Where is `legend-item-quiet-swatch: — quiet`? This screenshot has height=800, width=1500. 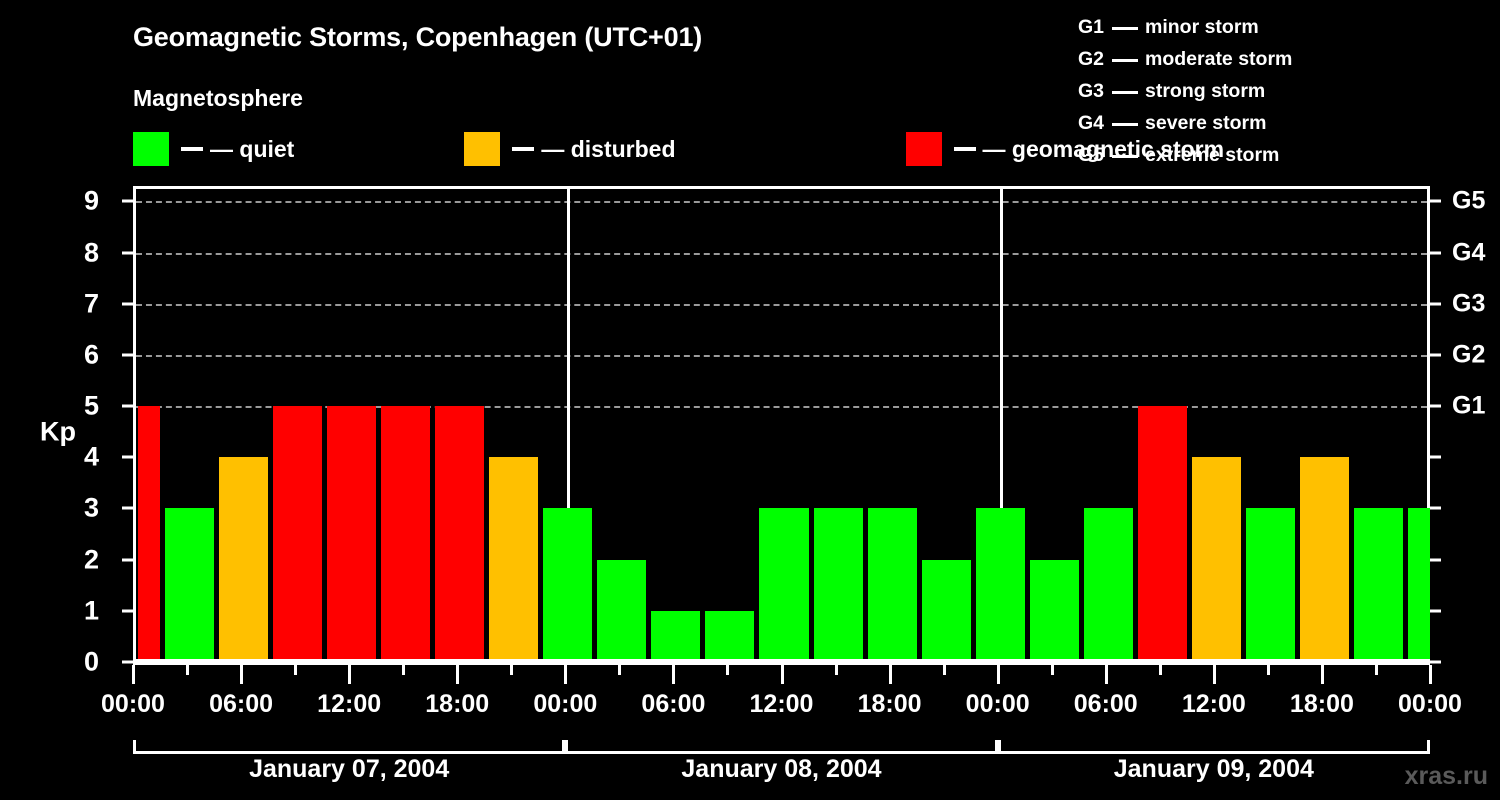
legend-item-quiet-swatch: — quiet is located at coordinates (213, 149).